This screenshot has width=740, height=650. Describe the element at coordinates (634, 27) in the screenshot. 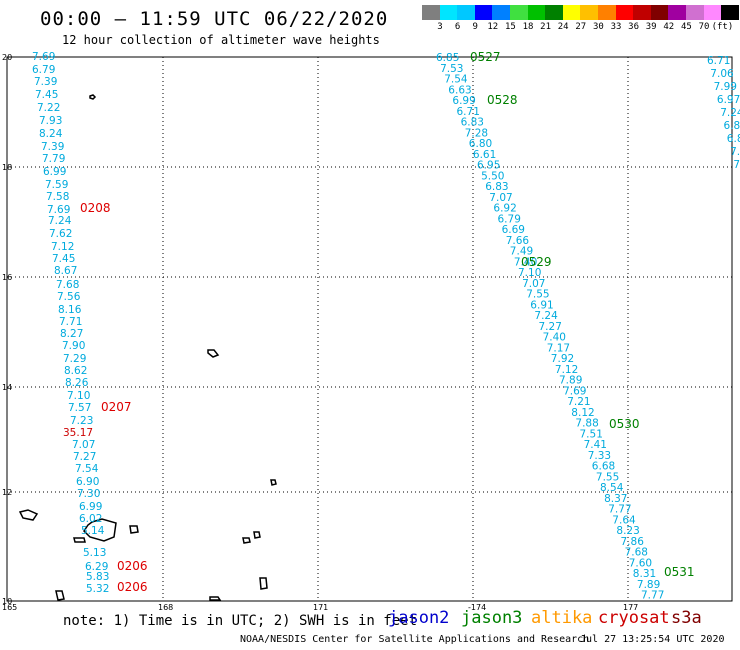

I see `colorbar-label: 36` at that location.